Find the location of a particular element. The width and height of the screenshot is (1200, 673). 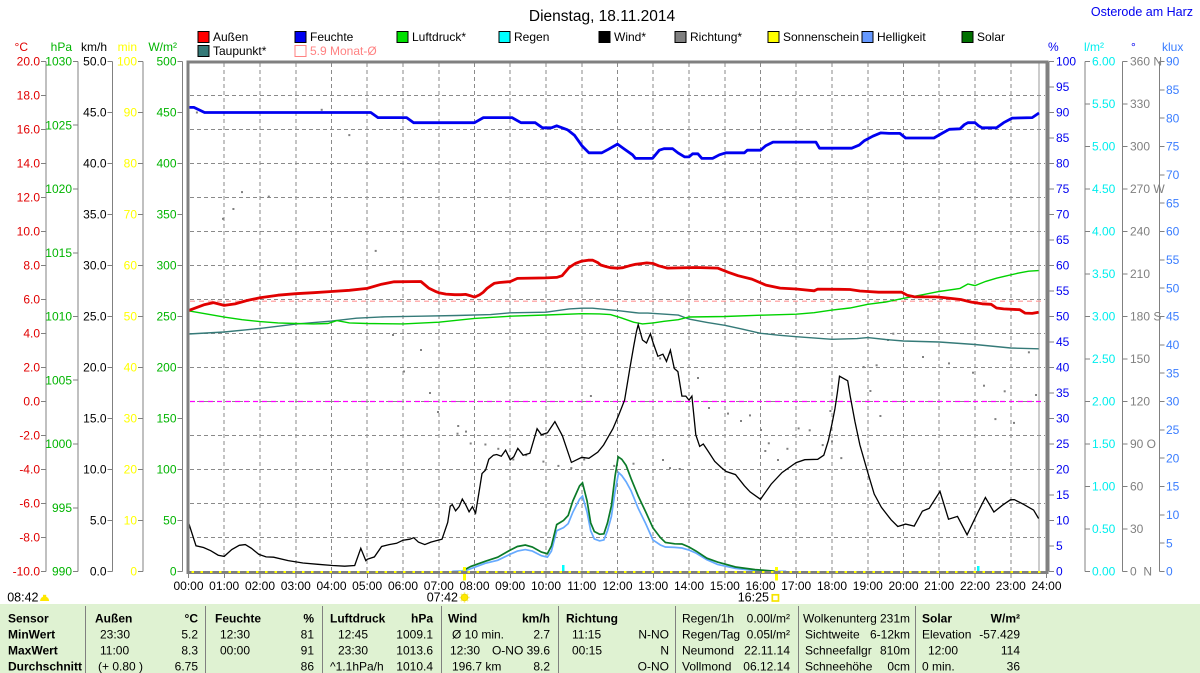

svg-text: 07:00 is located at coordinates (439, 586).